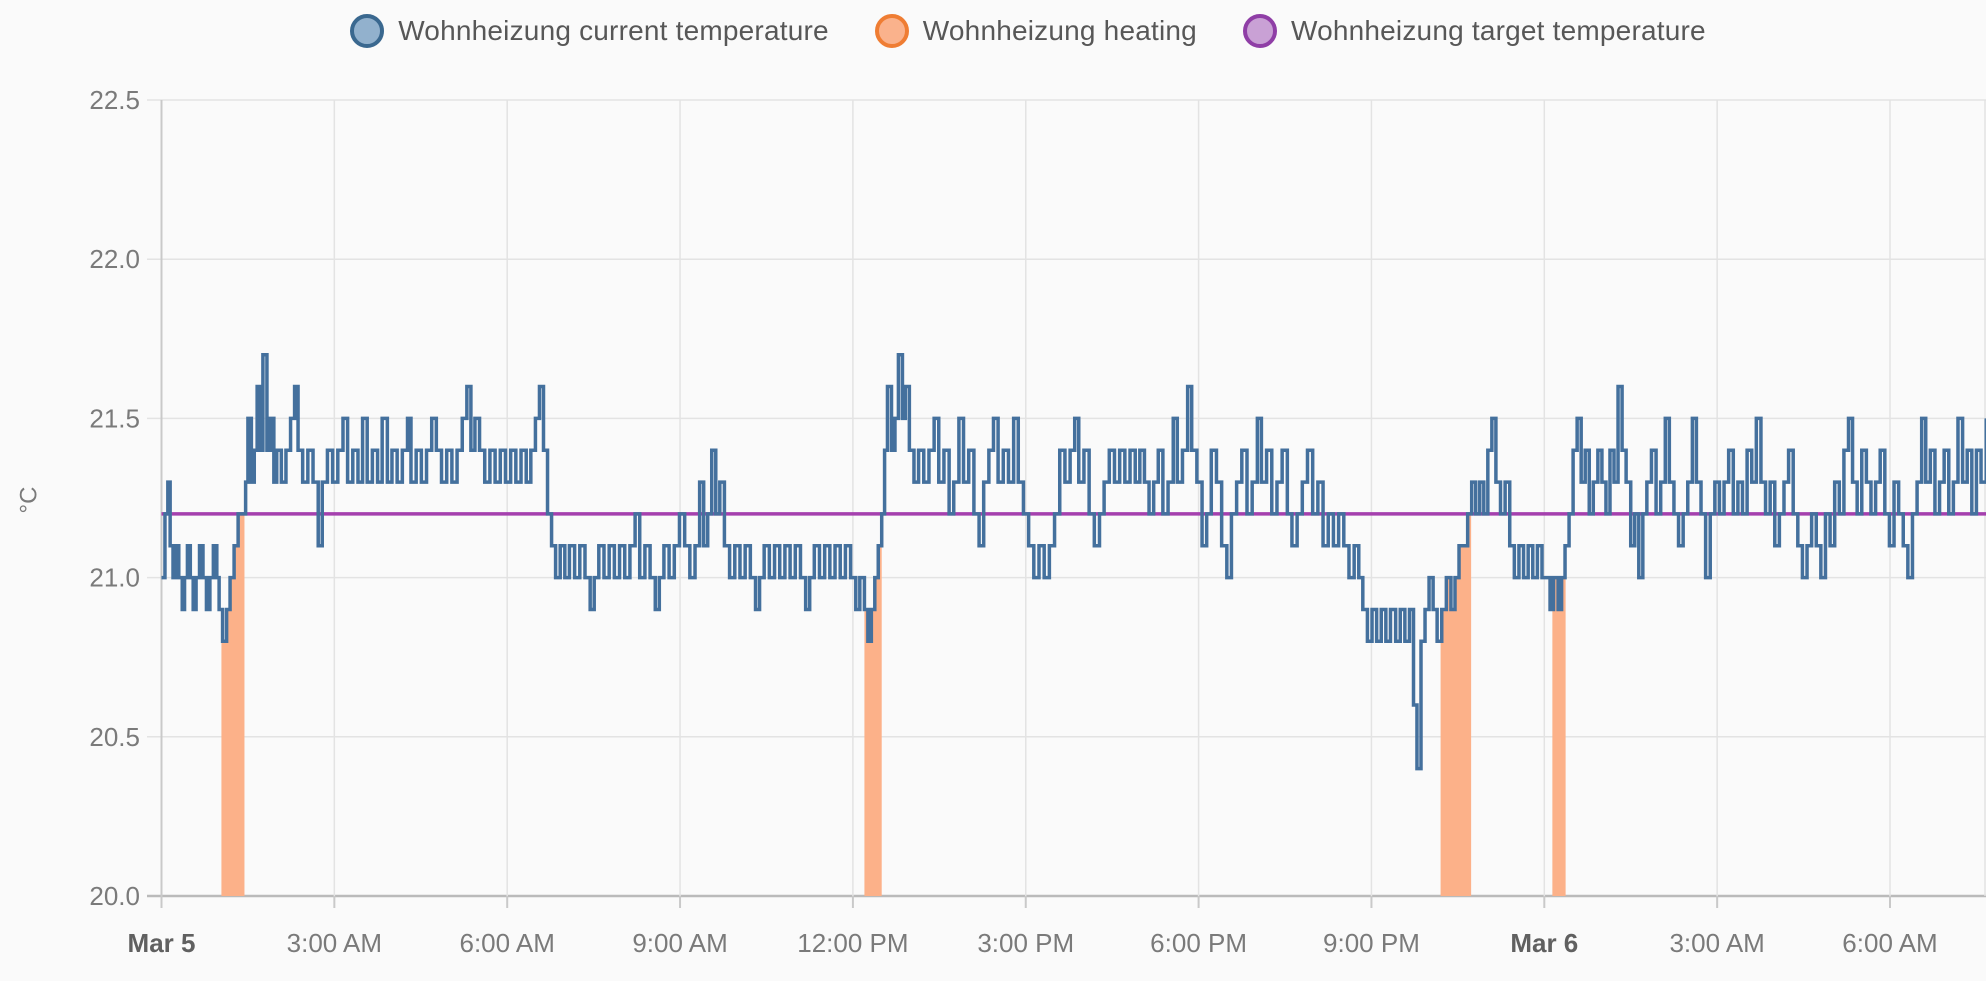  I want to click on legend-item-current-temperature: Wohnheizung current temperature, so click(589, 31).